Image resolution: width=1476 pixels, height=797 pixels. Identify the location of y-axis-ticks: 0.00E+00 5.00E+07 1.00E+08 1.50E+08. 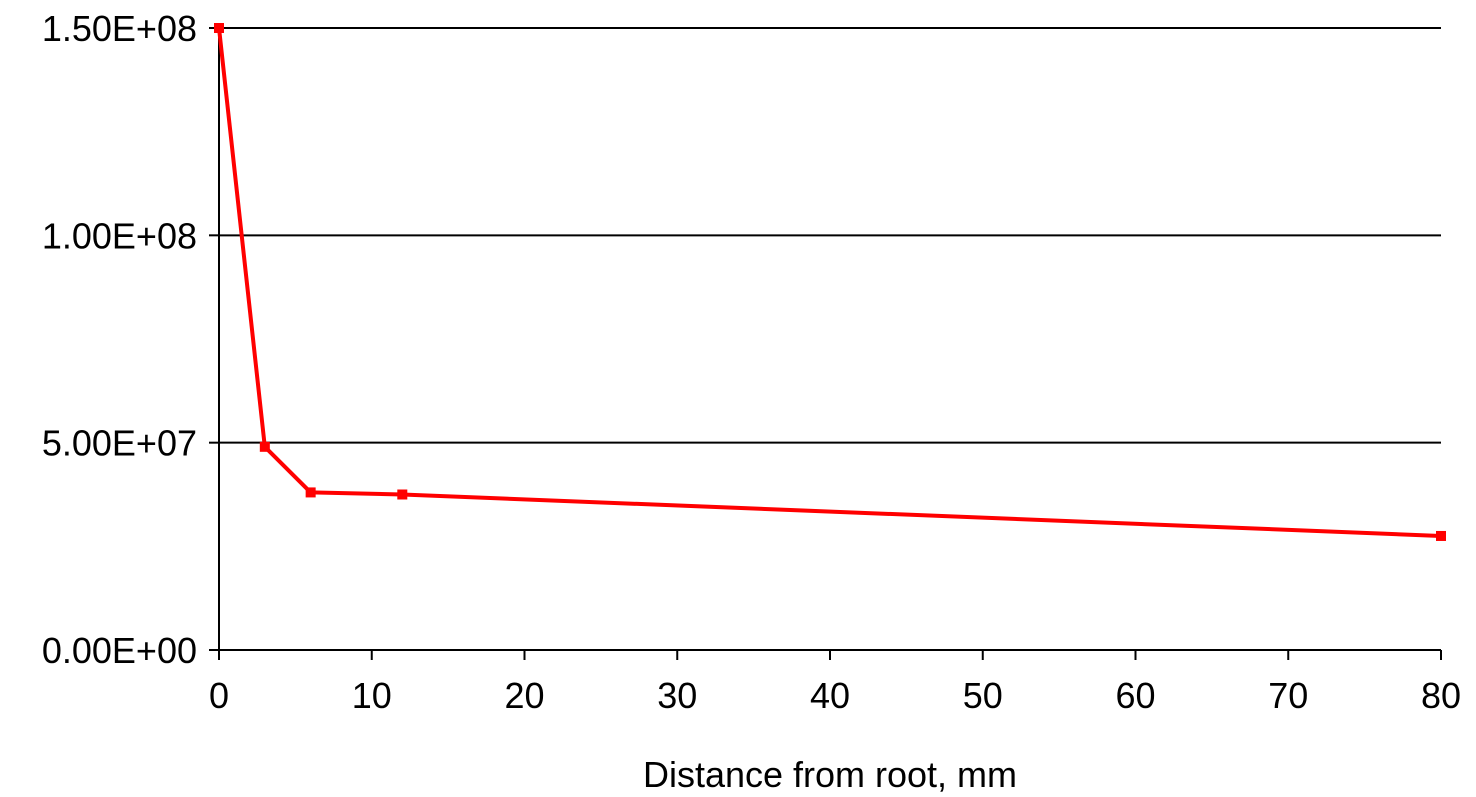
(130, 339).